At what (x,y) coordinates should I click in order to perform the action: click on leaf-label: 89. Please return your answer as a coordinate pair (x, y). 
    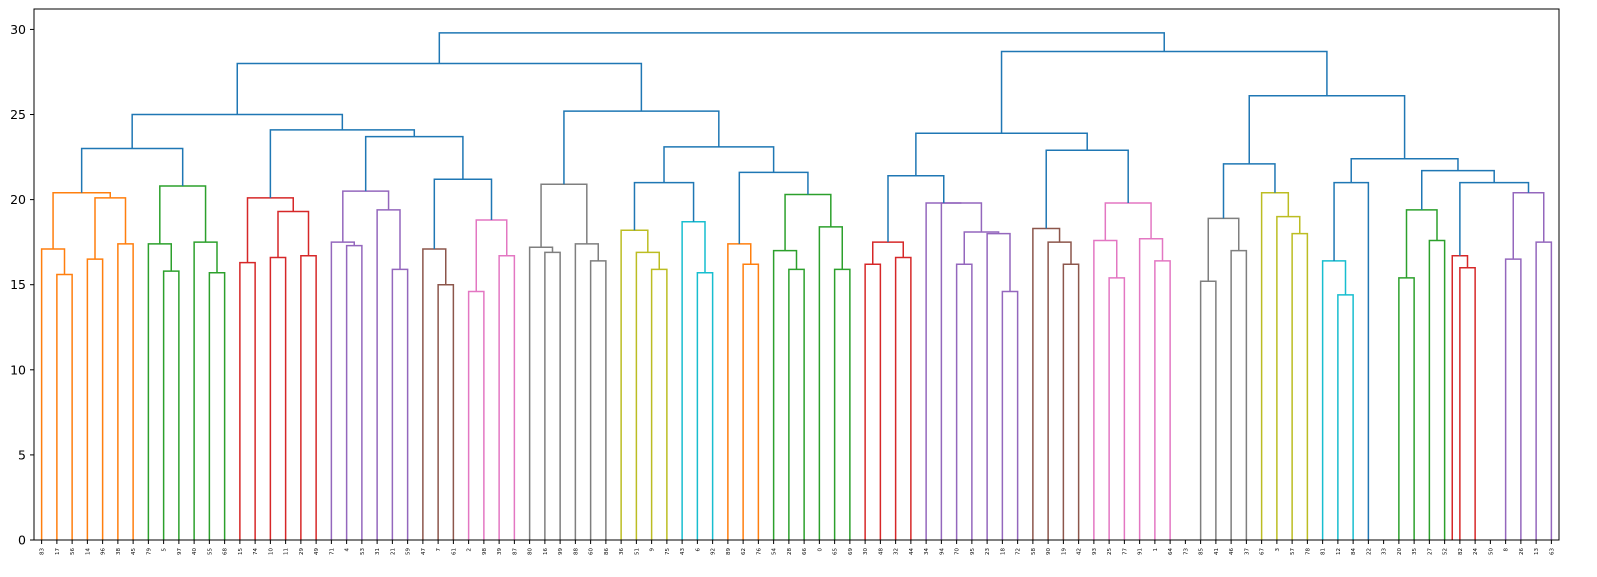
    Looking at the image, I should click on (729, 551).